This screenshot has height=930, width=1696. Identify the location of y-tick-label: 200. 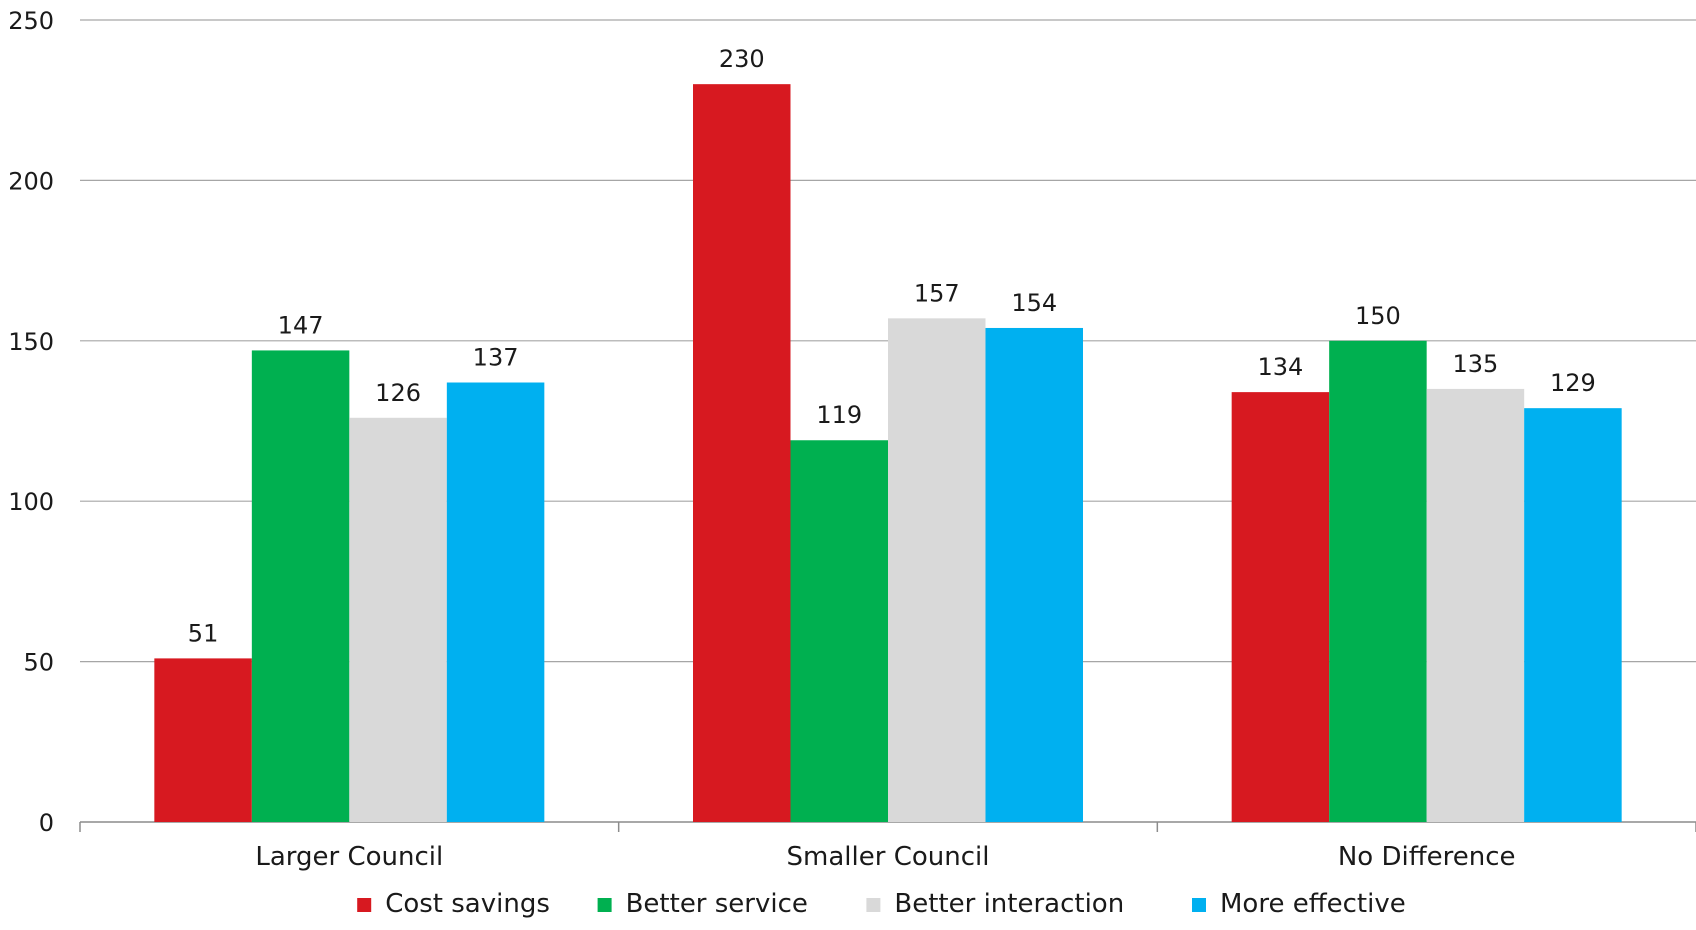
(31, 181).